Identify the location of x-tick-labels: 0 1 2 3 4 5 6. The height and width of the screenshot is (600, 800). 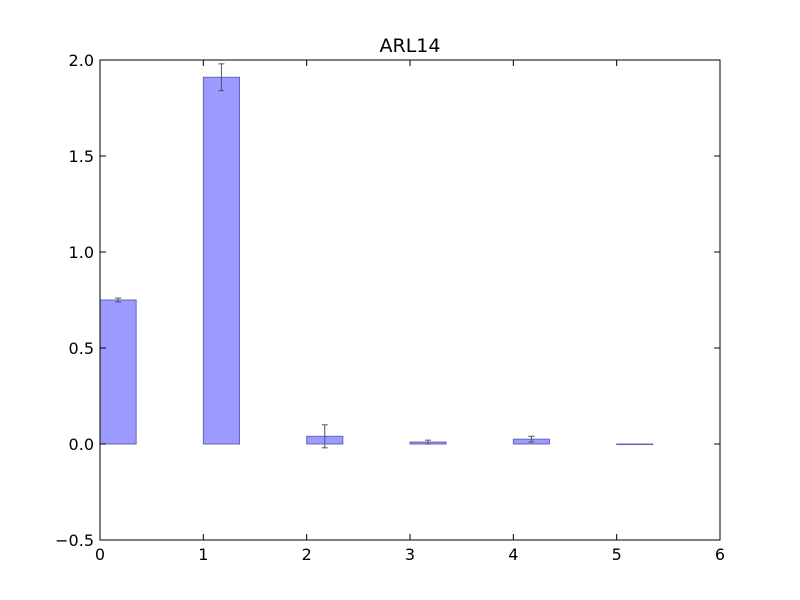
(410, 554).